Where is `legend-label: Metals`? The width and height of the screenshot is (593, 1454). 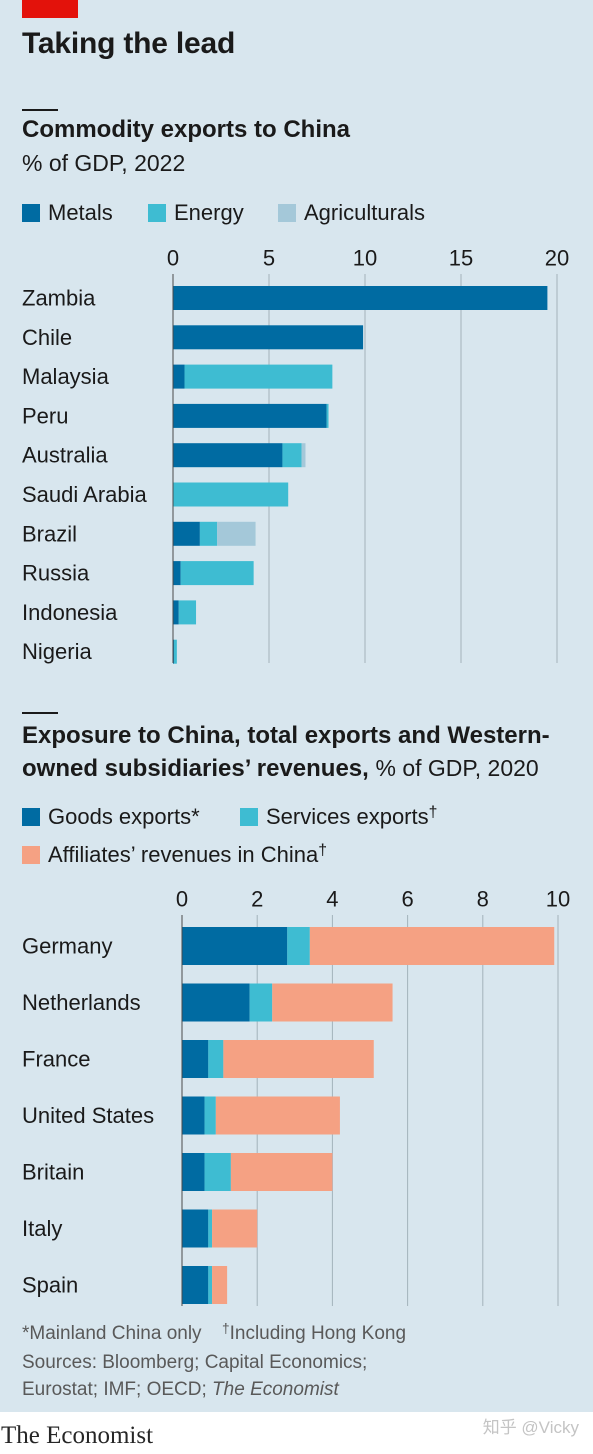 legend-label: Metals is located at coordinates (80, 212).